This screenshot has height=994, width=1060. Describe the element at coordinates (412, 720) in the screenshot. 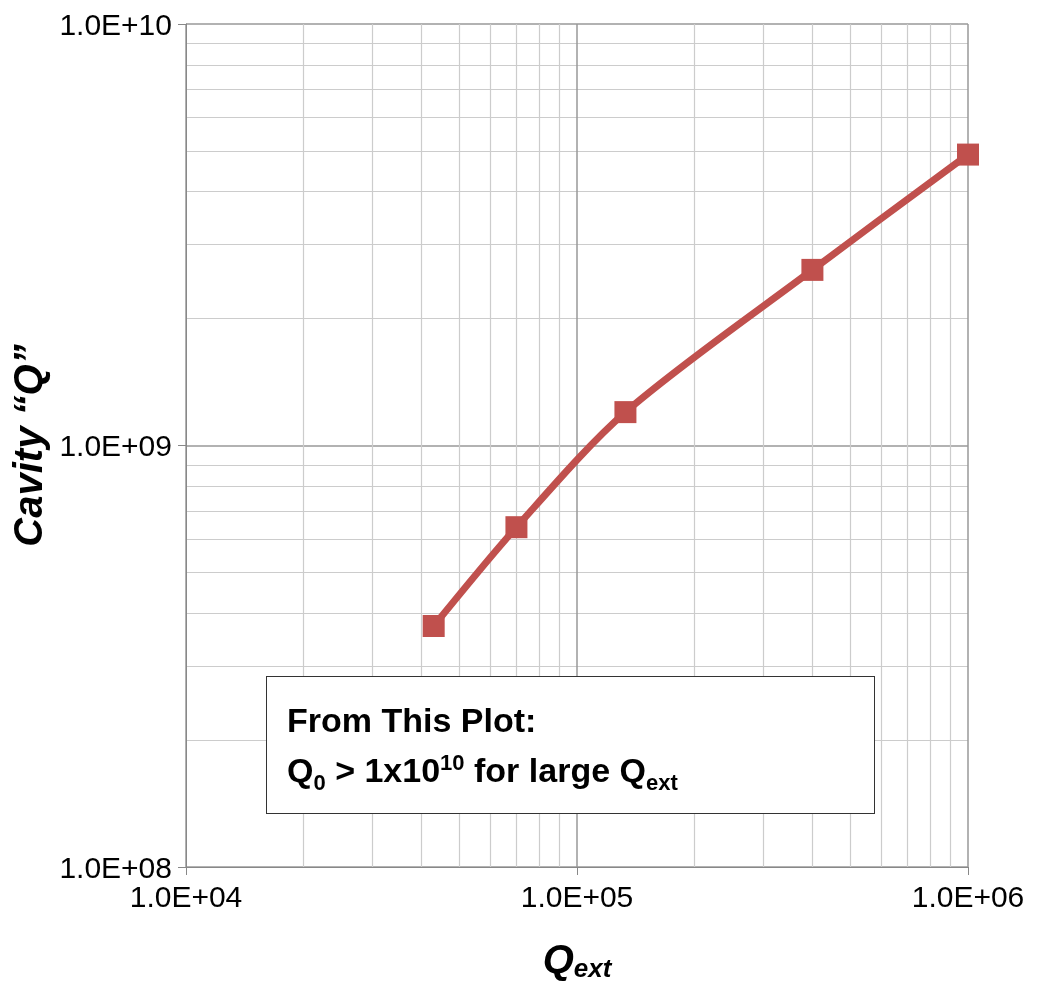

I see `annotation: From This Plot:` at that location.